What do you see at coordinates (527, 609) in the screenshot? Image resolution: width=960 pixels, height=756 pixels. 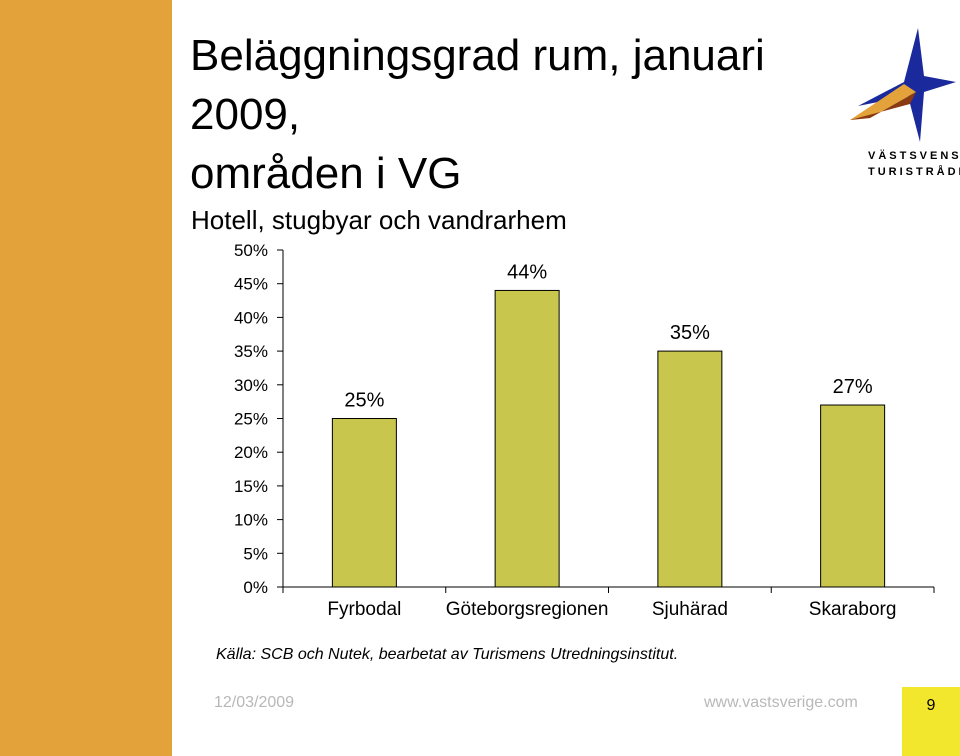 I see `category-label: Göteborgsregionen` at bounding box center [527, 609].